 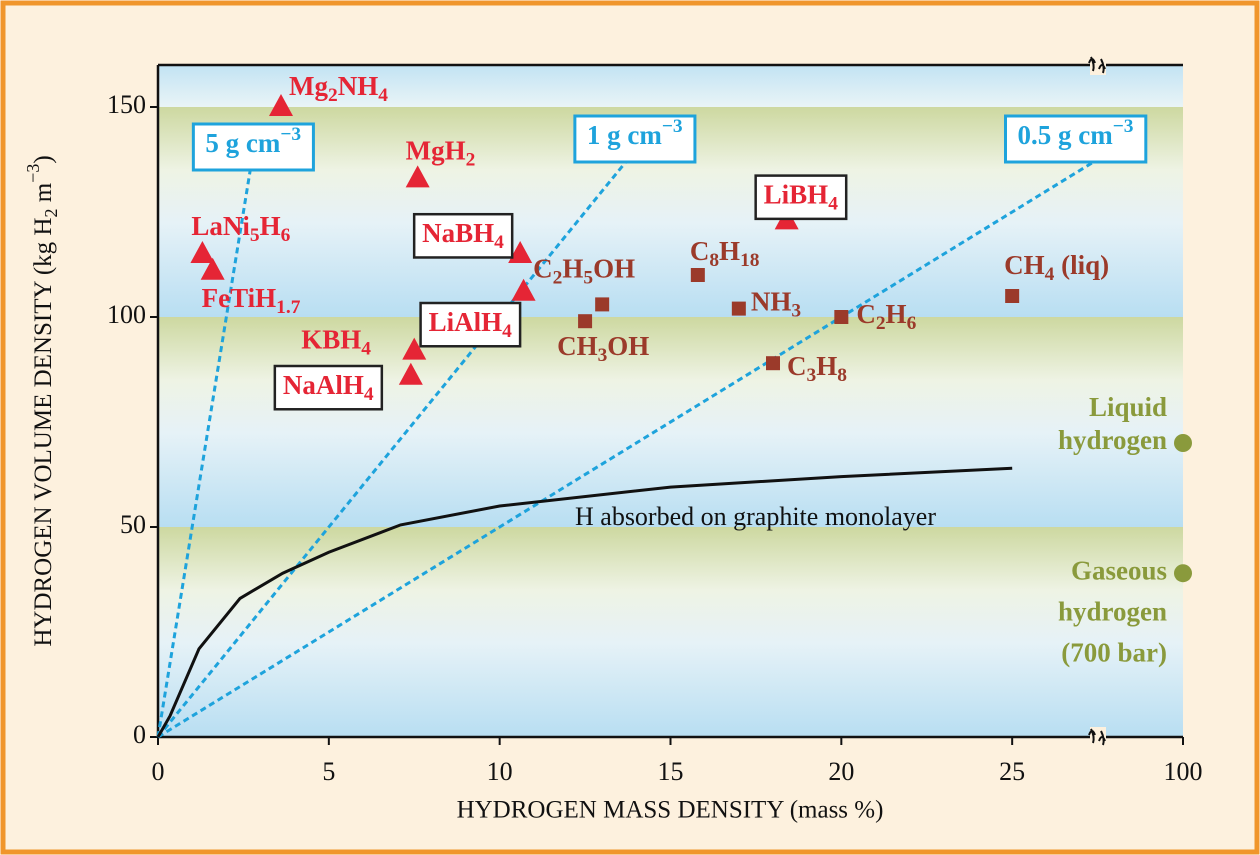 What do you see at coordinates (817, 368) in the screenshot?
I see `point-label: C3H8` at bounding box center [817, 368].